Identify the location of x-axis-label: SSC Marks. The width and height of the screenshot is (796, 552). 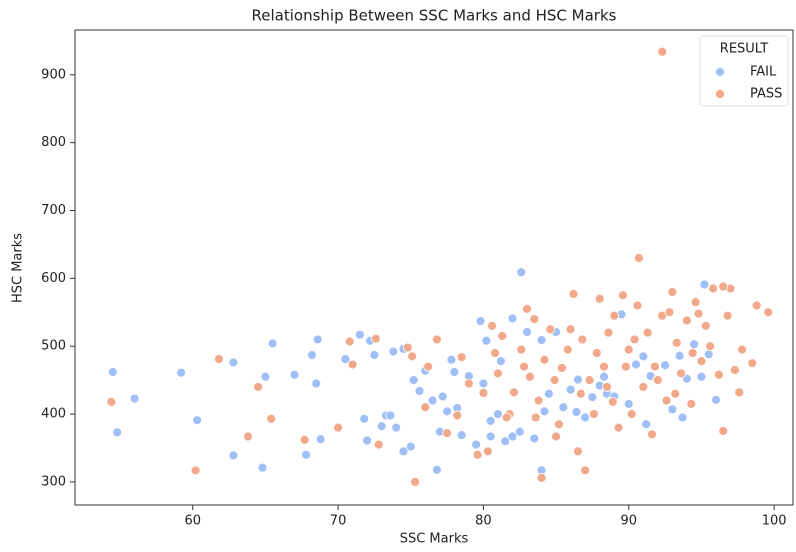
(434, 539).